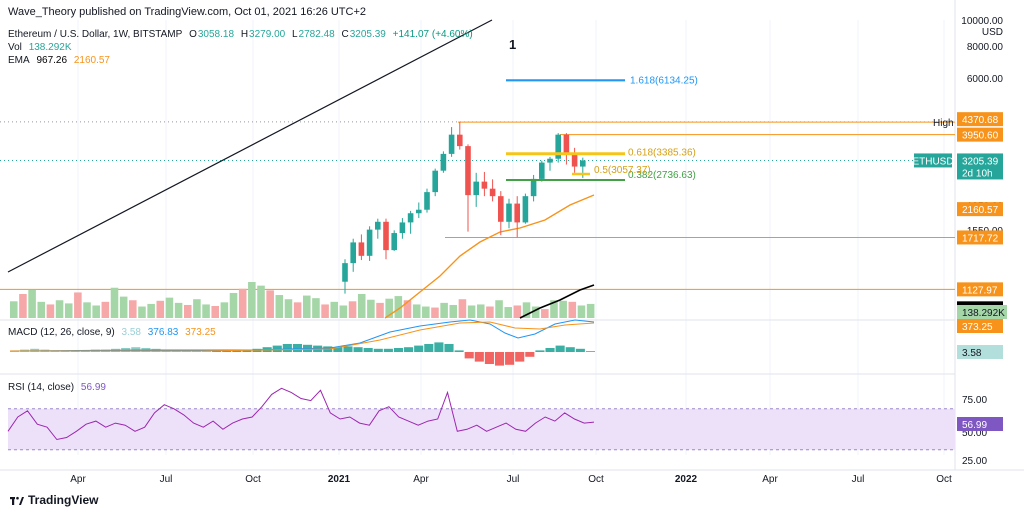  What do you see at coordinates (63, 500) in the screenshot?
I see `brand-label: TradingView` at bounding box center [63, 500].